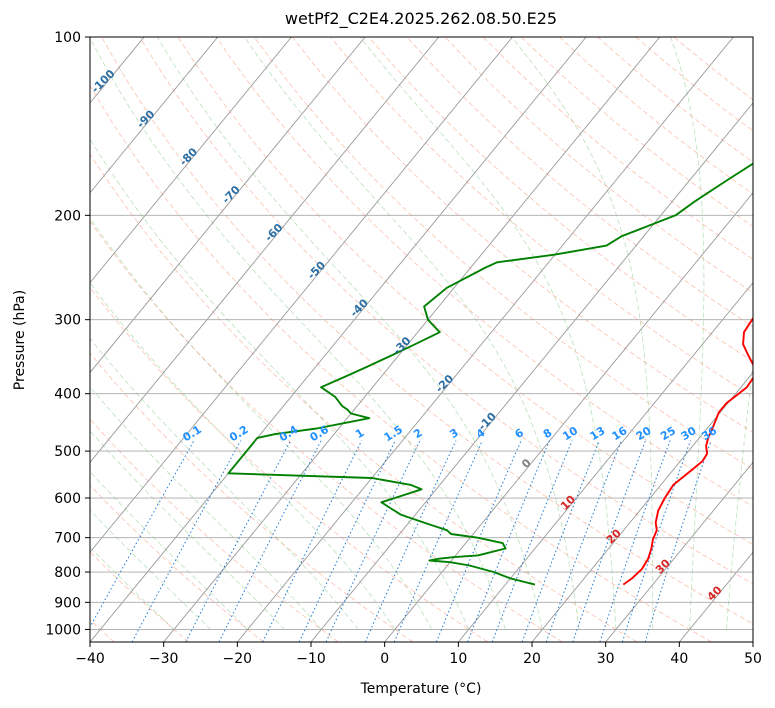 This screenshot has height=708, width=775. I want to click on y-tick-label: 500, so click(67, 452).